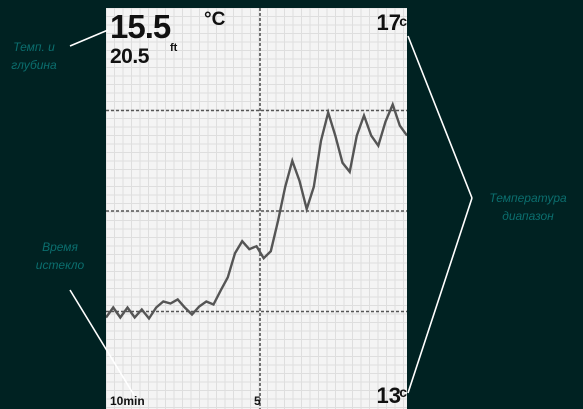 This screenshot has height=409, width=583. I want to click on callout-temp-depth-line2: глубина, so click(34, 65).